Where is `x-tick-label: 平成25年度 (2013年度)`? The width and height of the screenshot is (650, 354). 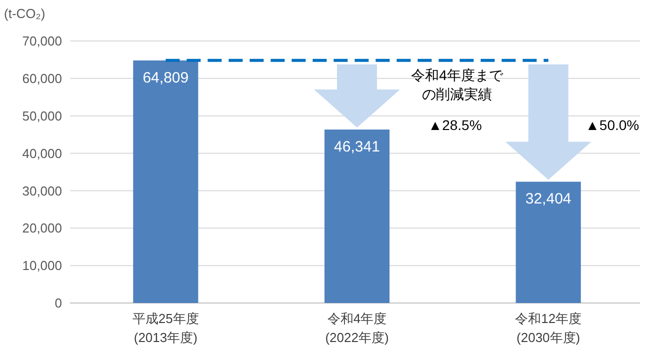
x-tick-label: 平成25年度 (2013年度) is located at coordinates (165, 328).